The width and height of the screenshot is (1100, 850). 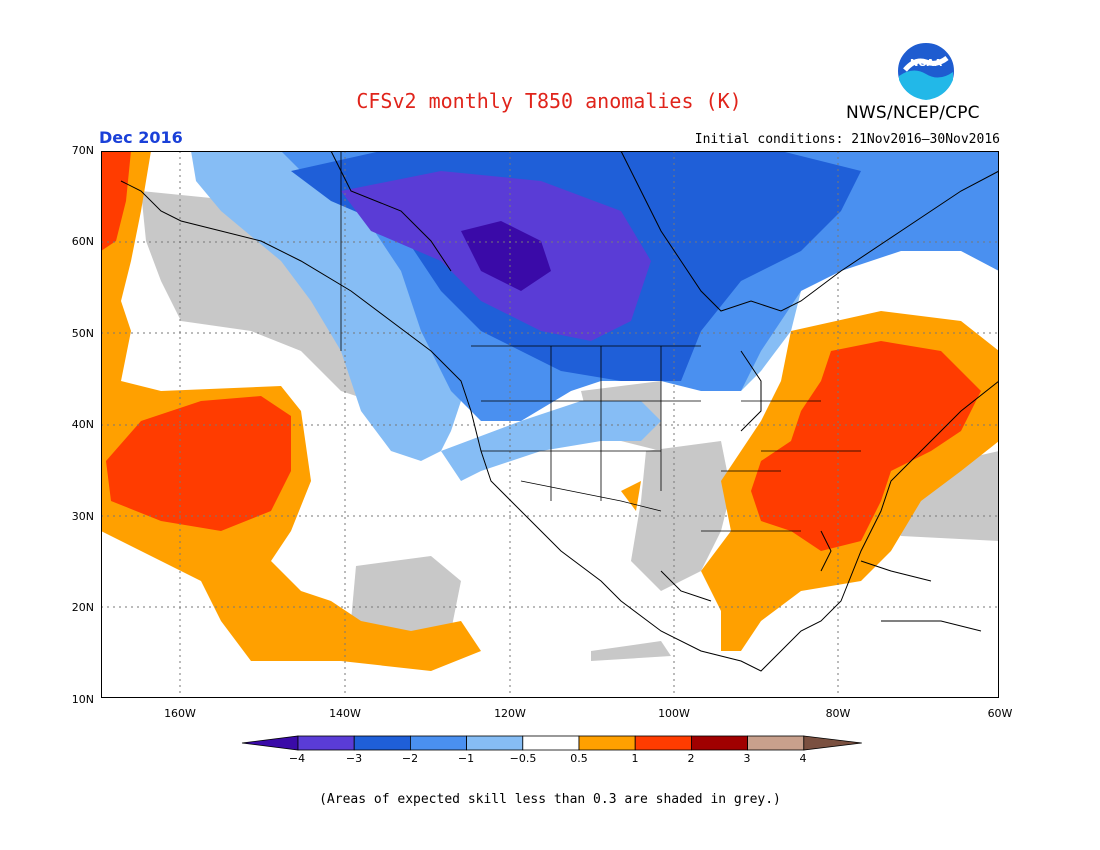 What do you see at coordinates (82, 516) in the screenshot?
I see `lat-label: 30N` at bounding box center [82, 516].